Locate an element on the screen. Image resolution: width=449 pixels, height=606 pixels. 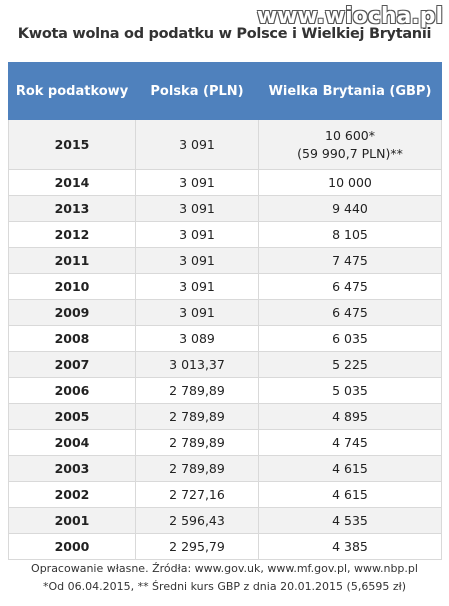
year-cell: 2014 is located at coordinates (72, 182).